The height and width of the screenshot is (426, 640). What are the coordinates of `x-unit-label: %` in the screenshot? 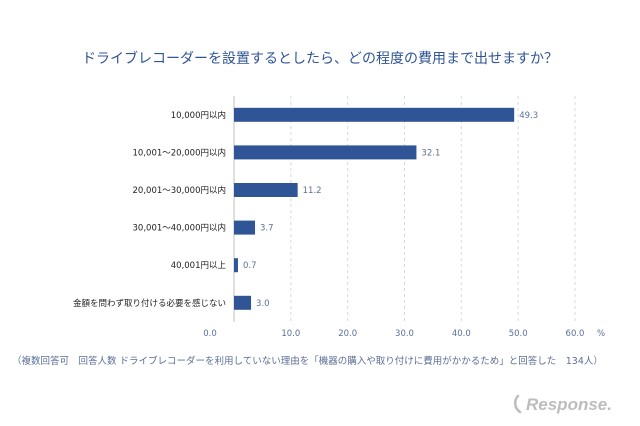 It's located at (601, 334).